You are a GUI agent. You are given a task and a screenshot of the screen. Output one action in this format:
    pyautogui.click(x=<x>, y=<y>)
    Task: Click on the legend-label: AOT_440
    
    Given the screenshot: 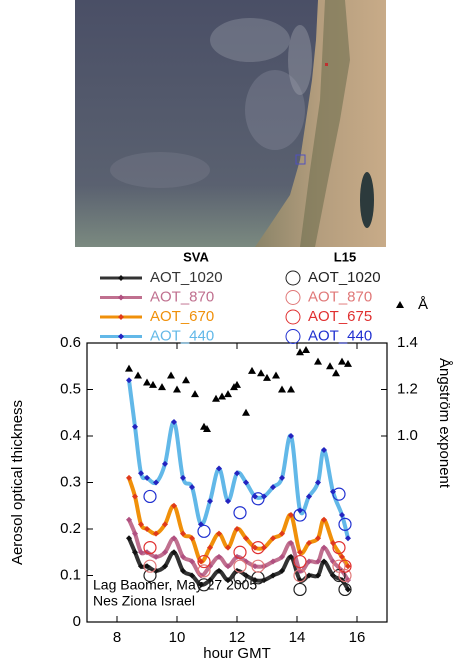 What is the action you would take?
    pyautogui.click(x=182, y=335)
    